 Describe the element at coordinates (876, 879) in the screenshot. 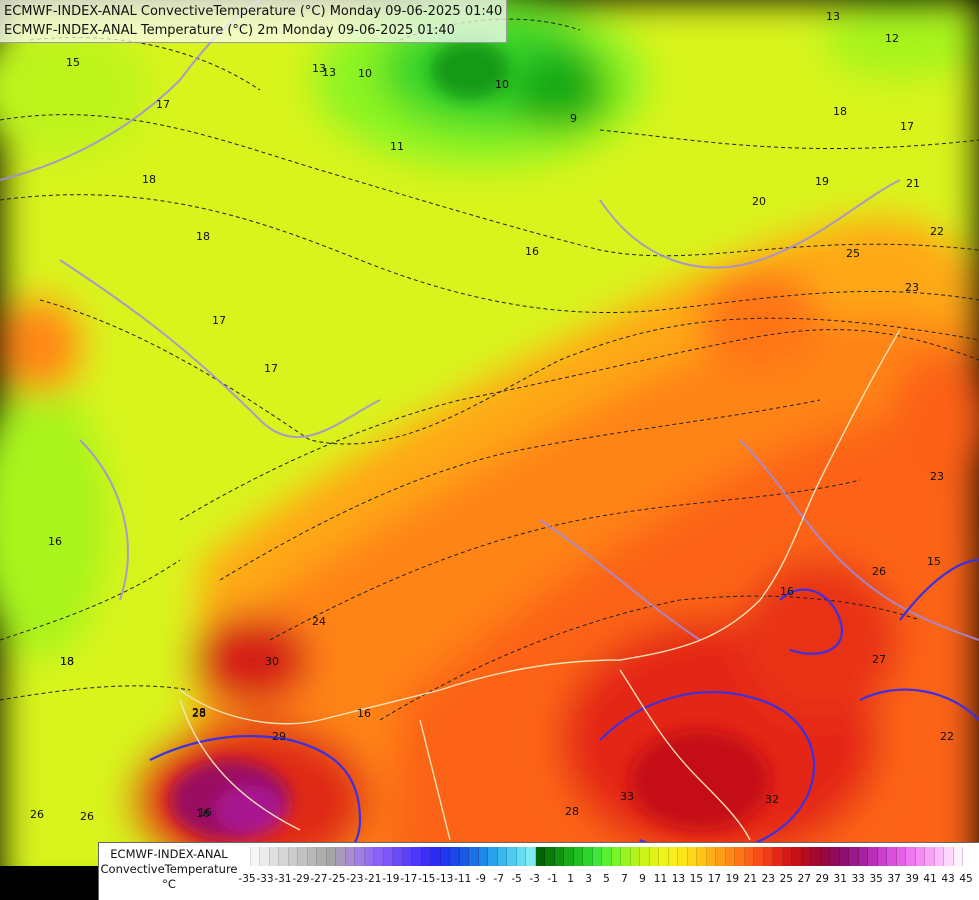

I see `legend-tick-label: 35` at that location.